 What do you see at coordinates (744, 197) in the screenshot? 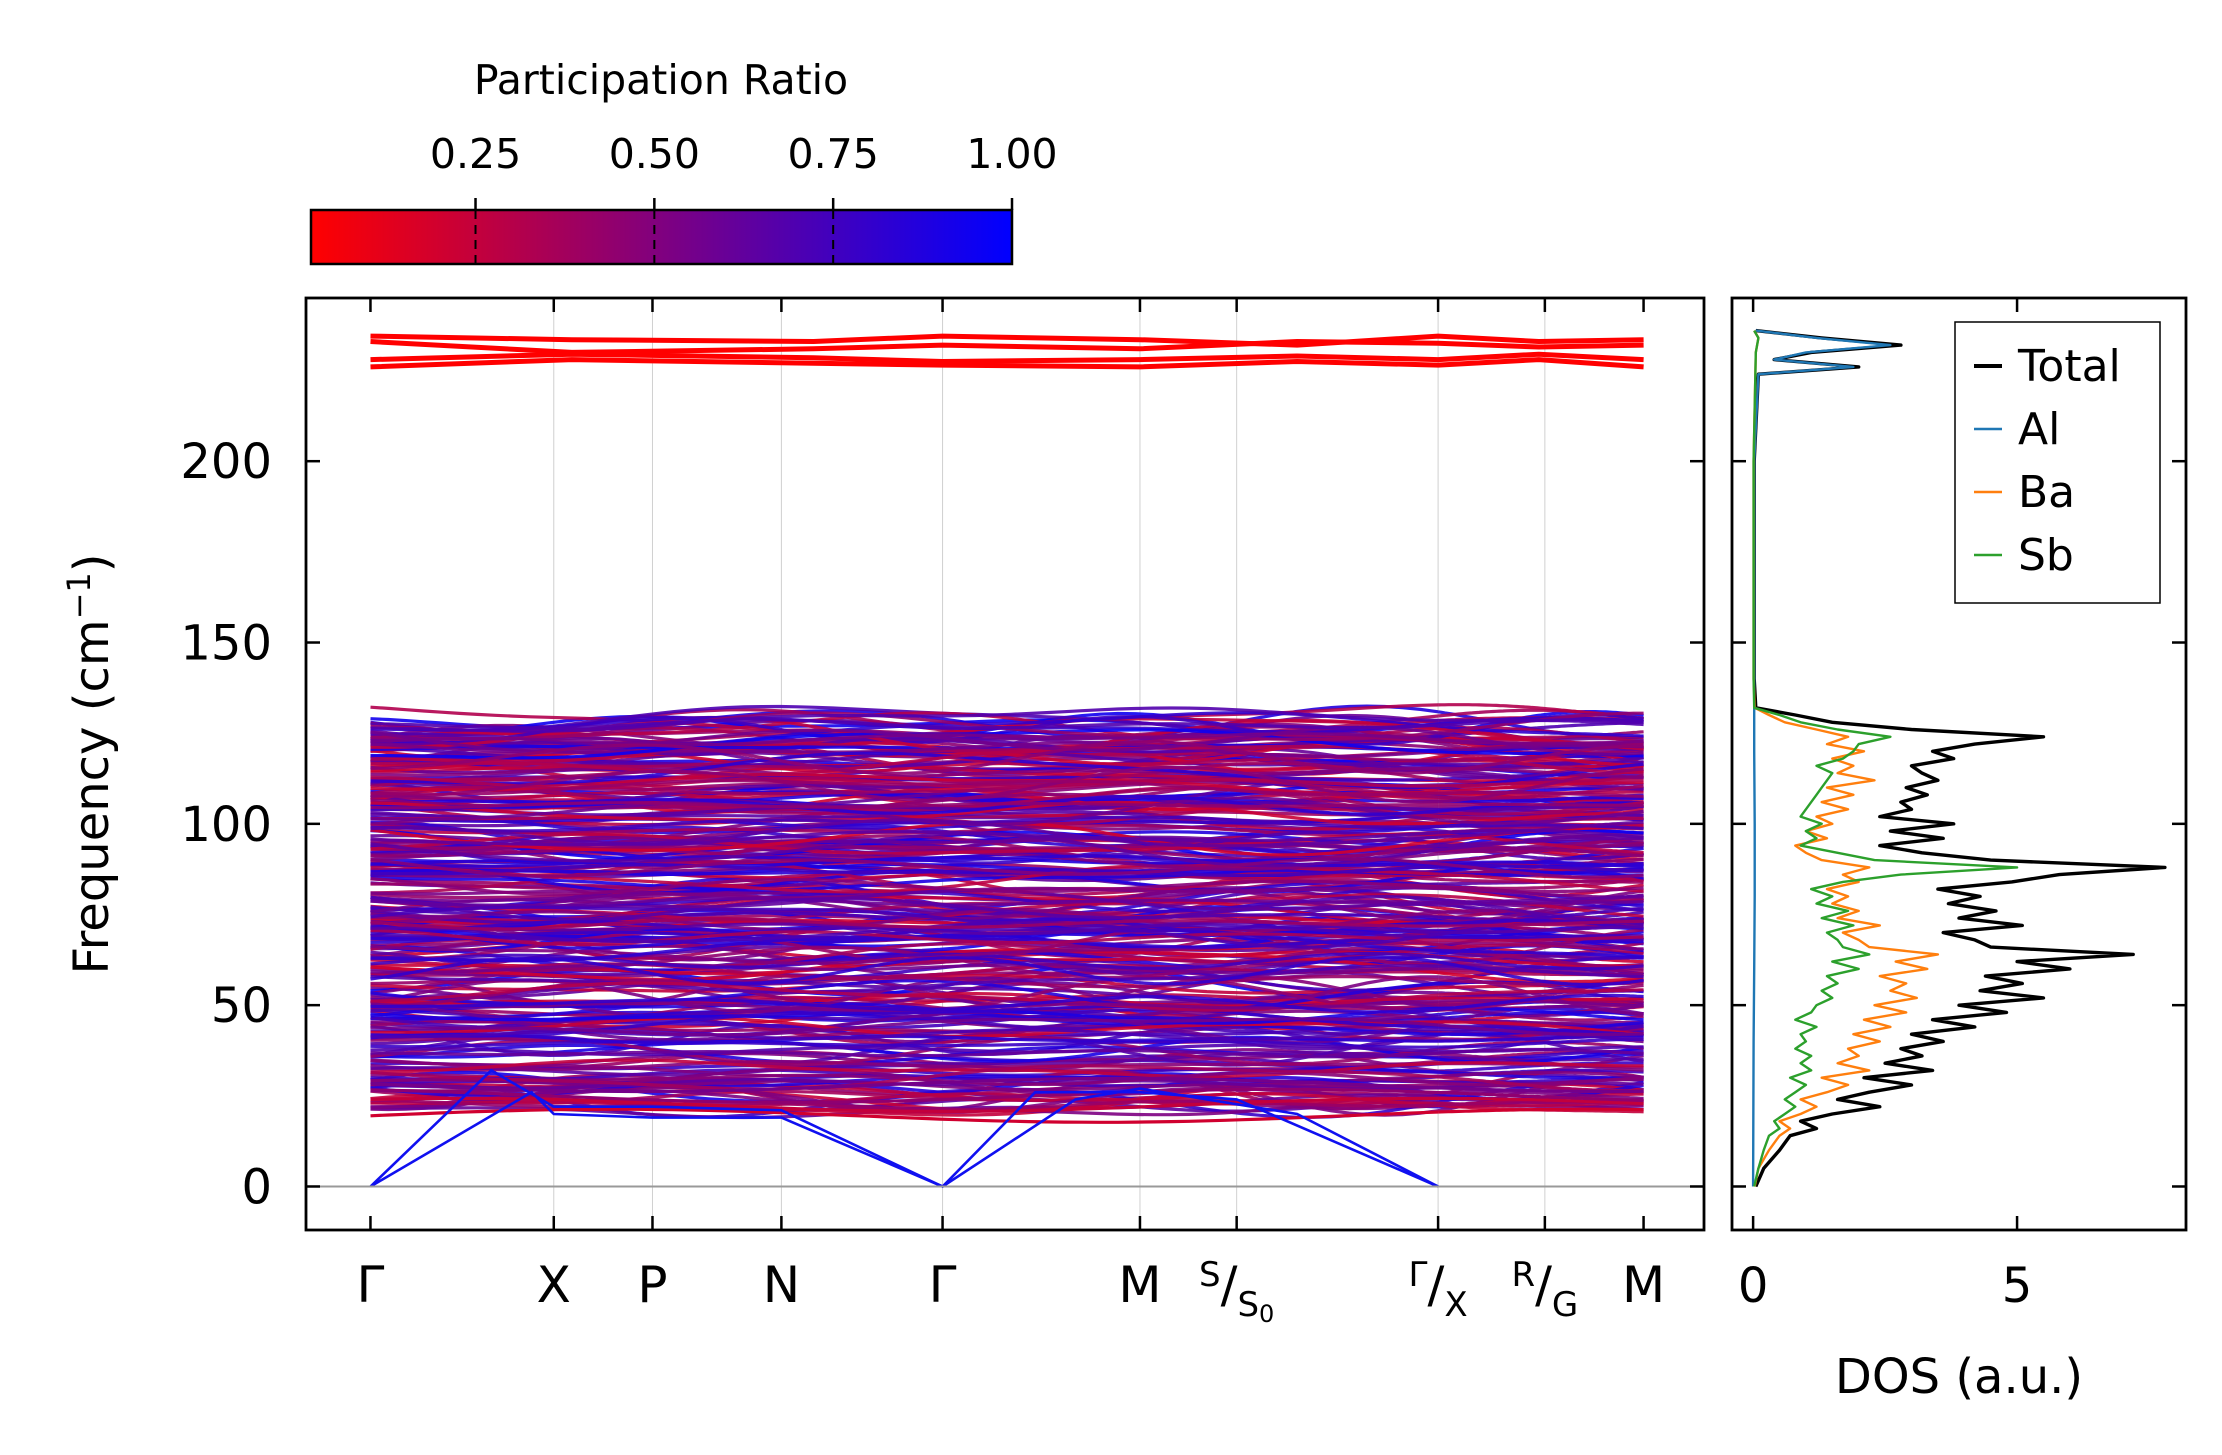
I see `colorbar-ticks: 0.25 0.50 0.75 1.00` at bounding box center [744, 197].